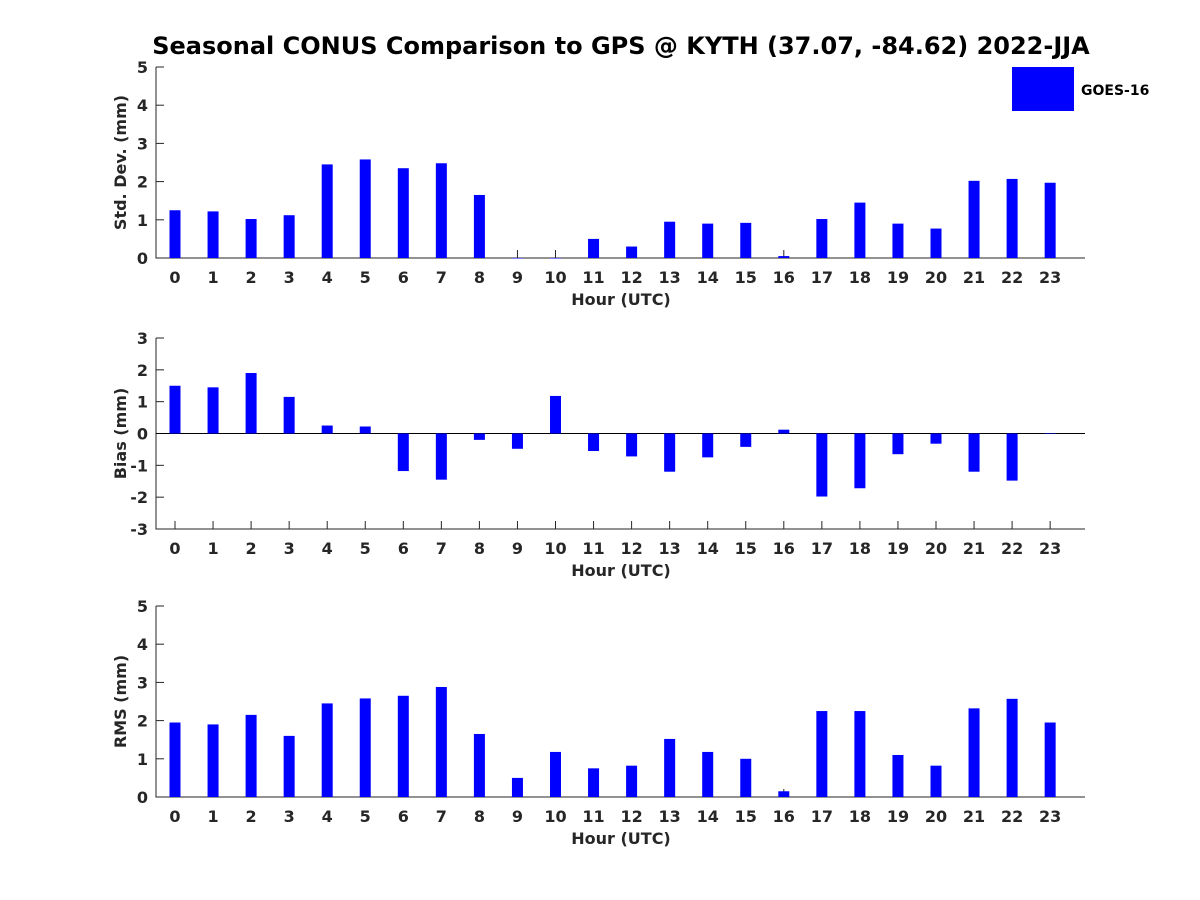 The height and width of the screenshot is (900, 1200). Describe the element at coordinates (142, 682) in the screenshot. I see `rms-ytick-label: 3` at that location.